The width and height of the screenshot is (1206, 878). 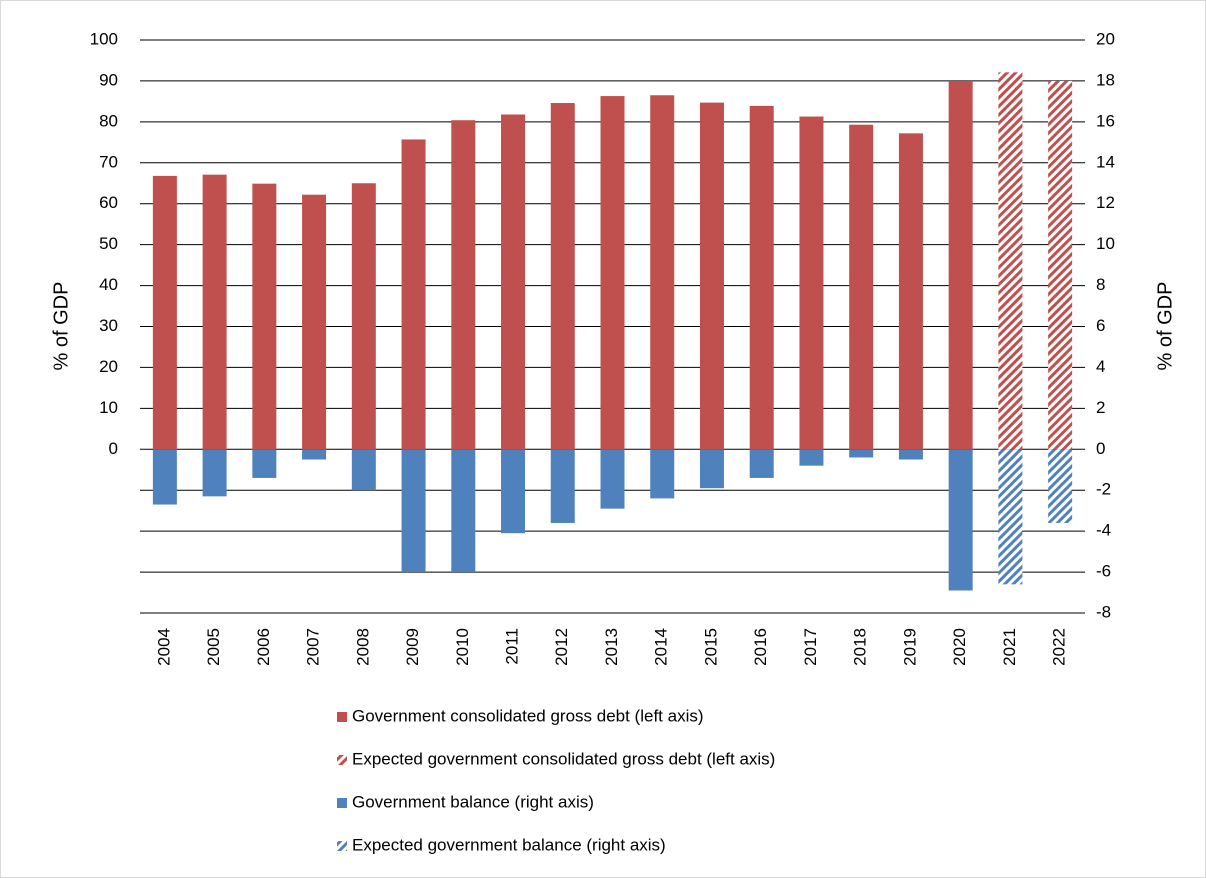 I want to click on x-tick-label: 2014, so click(x=661, y=647).